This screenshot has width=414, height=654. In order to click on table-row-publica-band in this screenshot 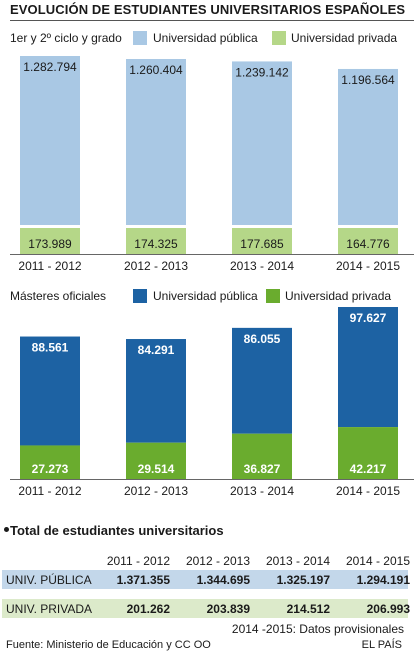, I will do `click(205, 579)`.